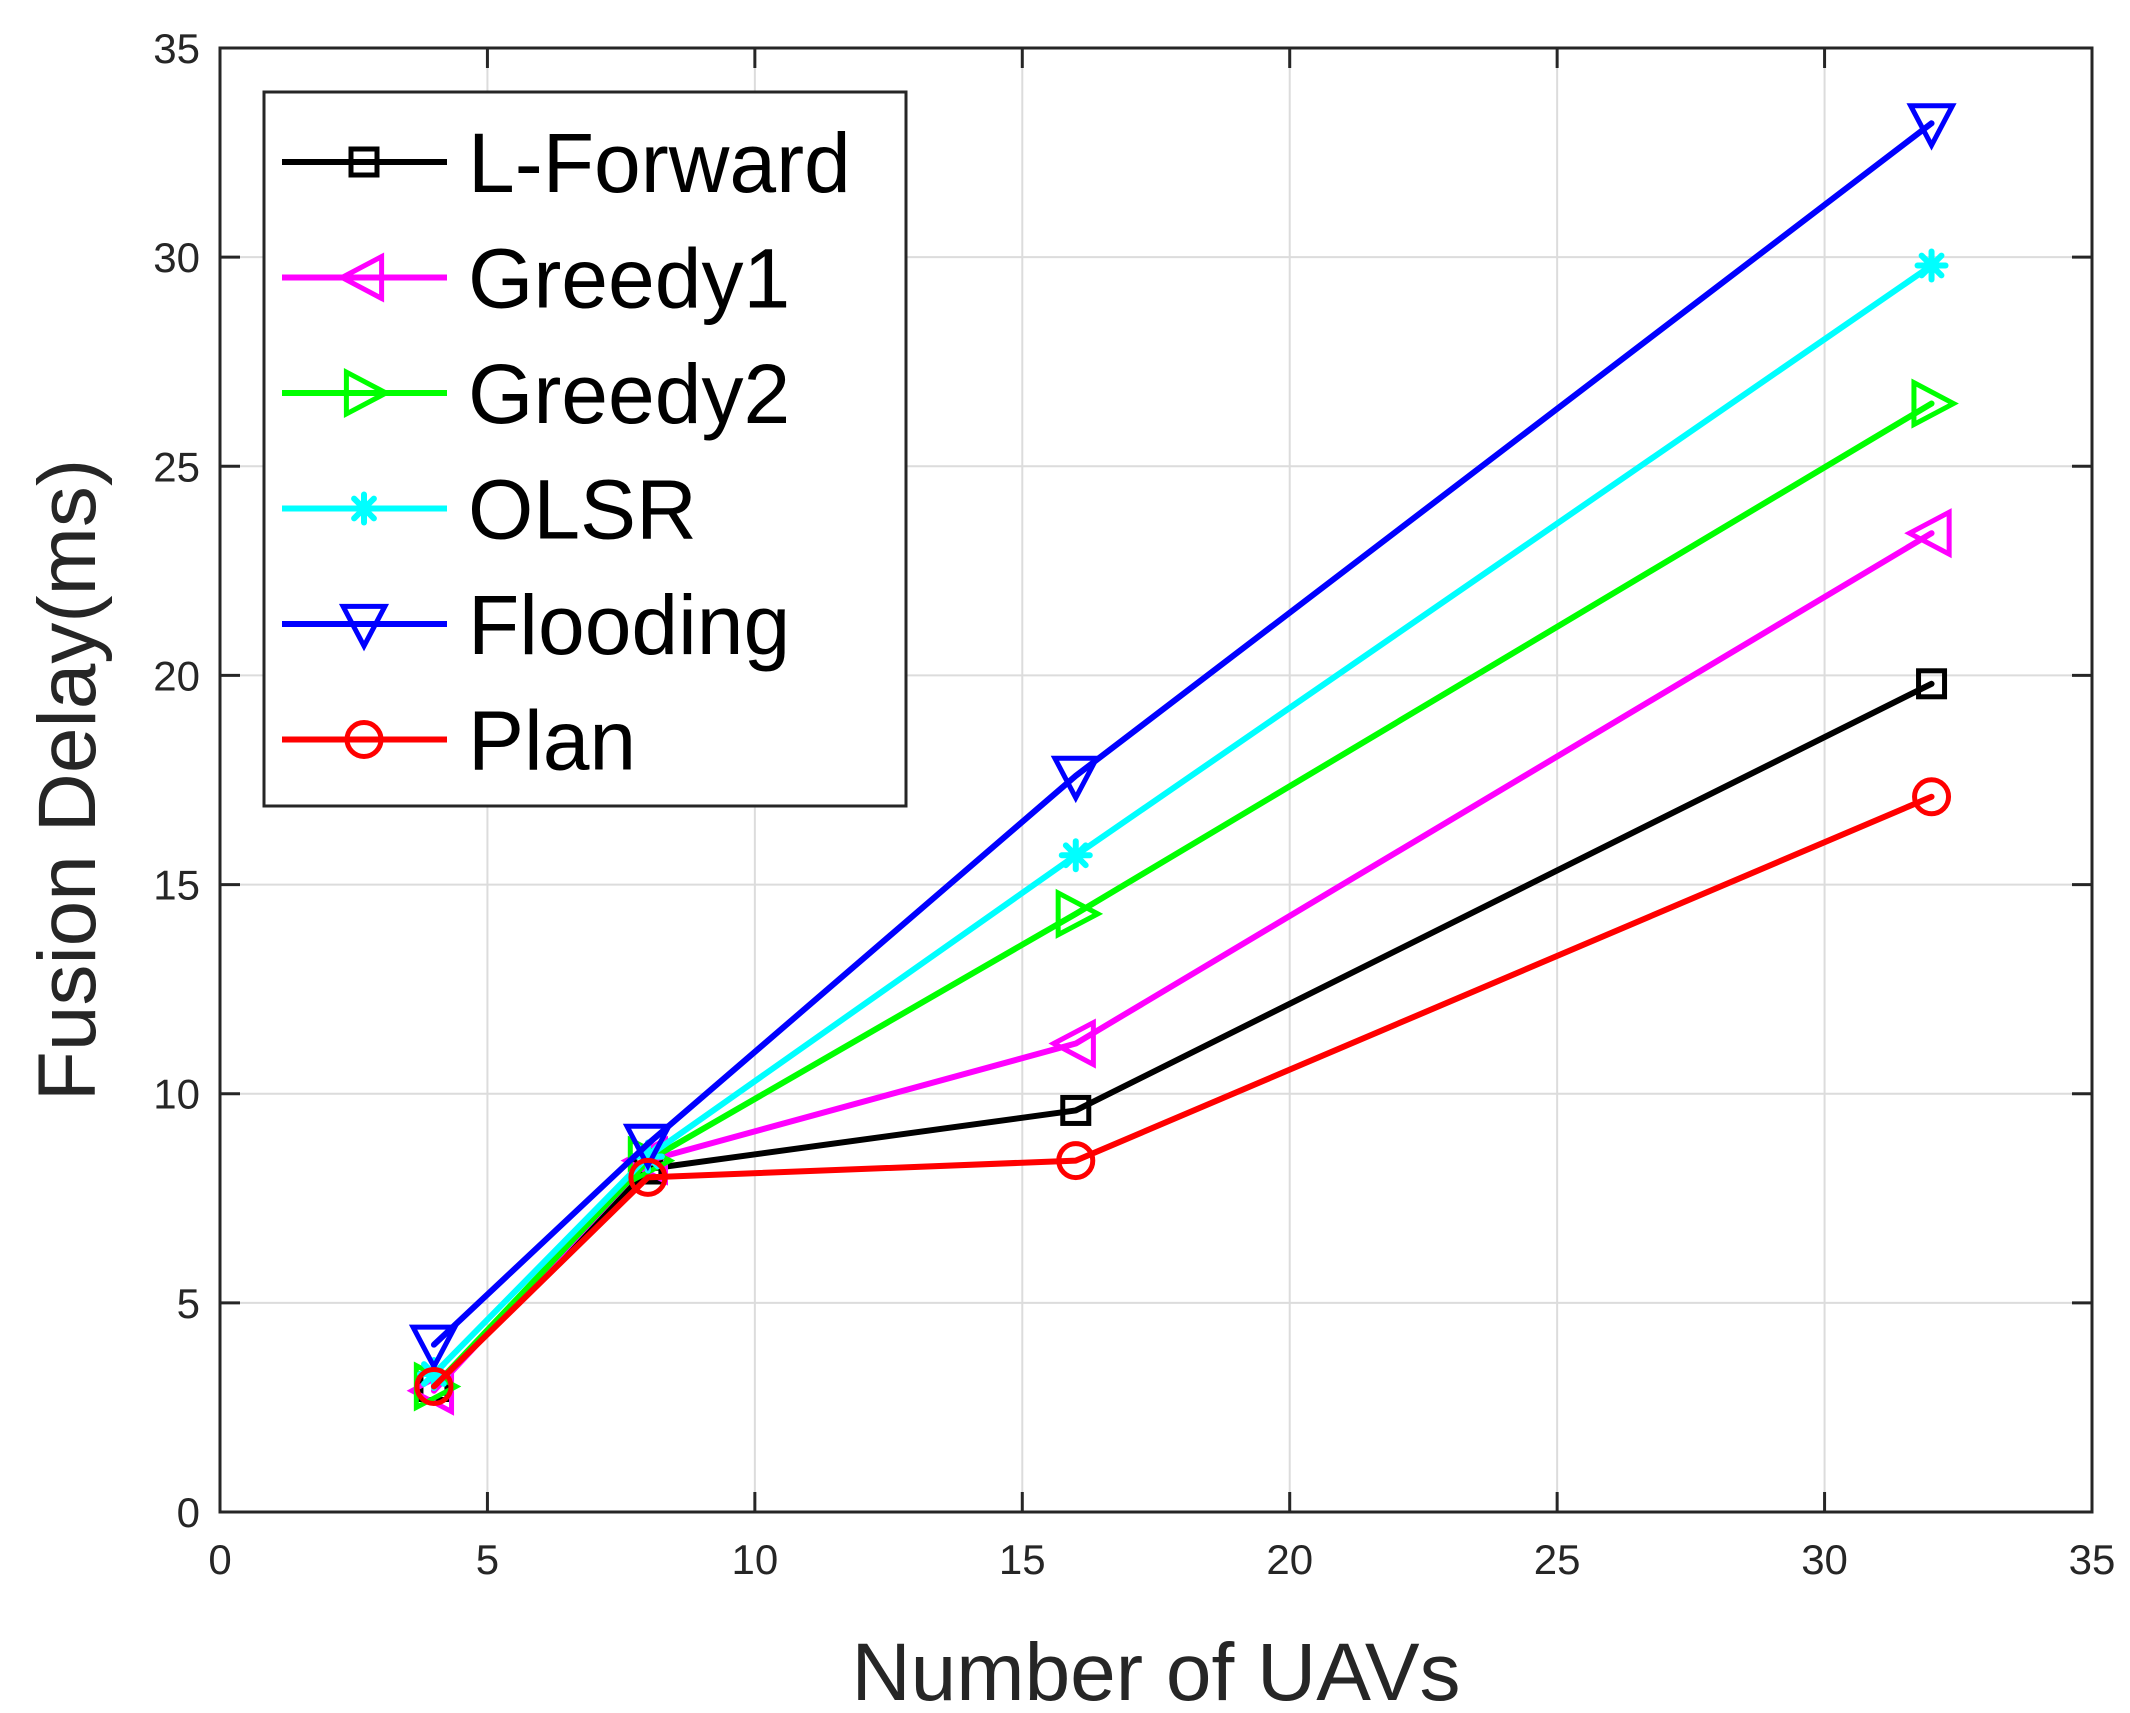 This screenshot has height=1713, width=2130. What do you see at coordinates (1155, 1670) in the screenshot?
I see `x-axis-title: Number of UAVs` at bounding box center [1155, 1670].